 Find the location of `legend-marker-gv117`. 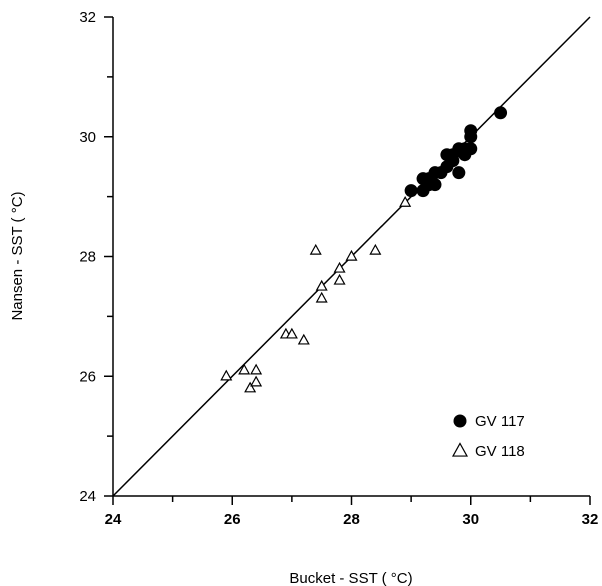

legend-marker-gv117 is located at coordinates (460, 421).